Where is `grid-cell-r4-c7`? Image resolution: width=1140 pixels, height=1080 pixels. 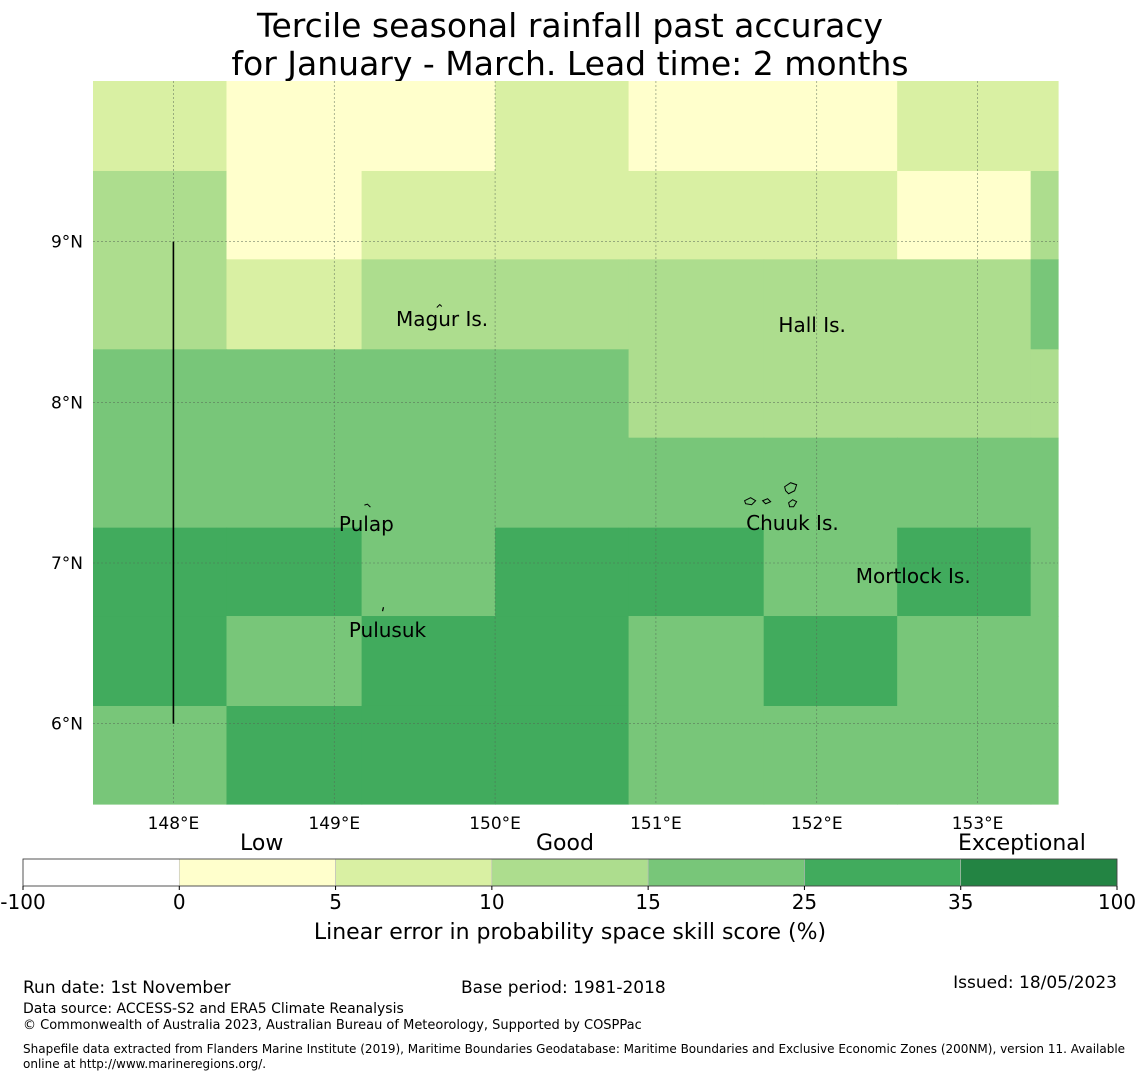
grid-cell-r4-c7 is located at coordinates (1044, 483).